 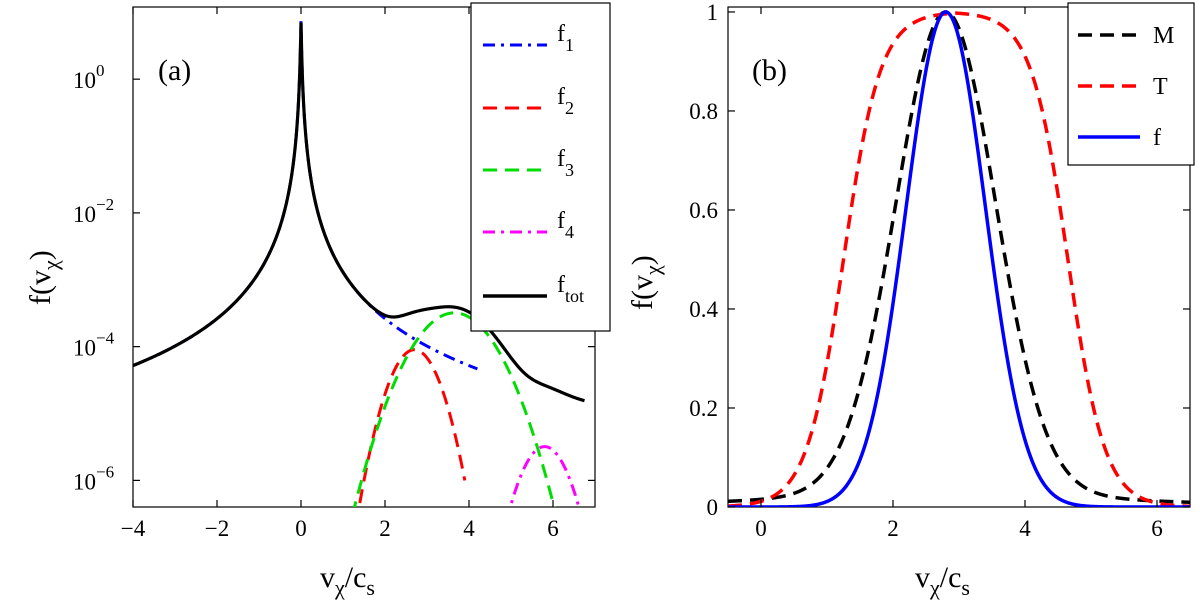 I want to click on legend-label-f4: f4, so click(x=565, y=225).